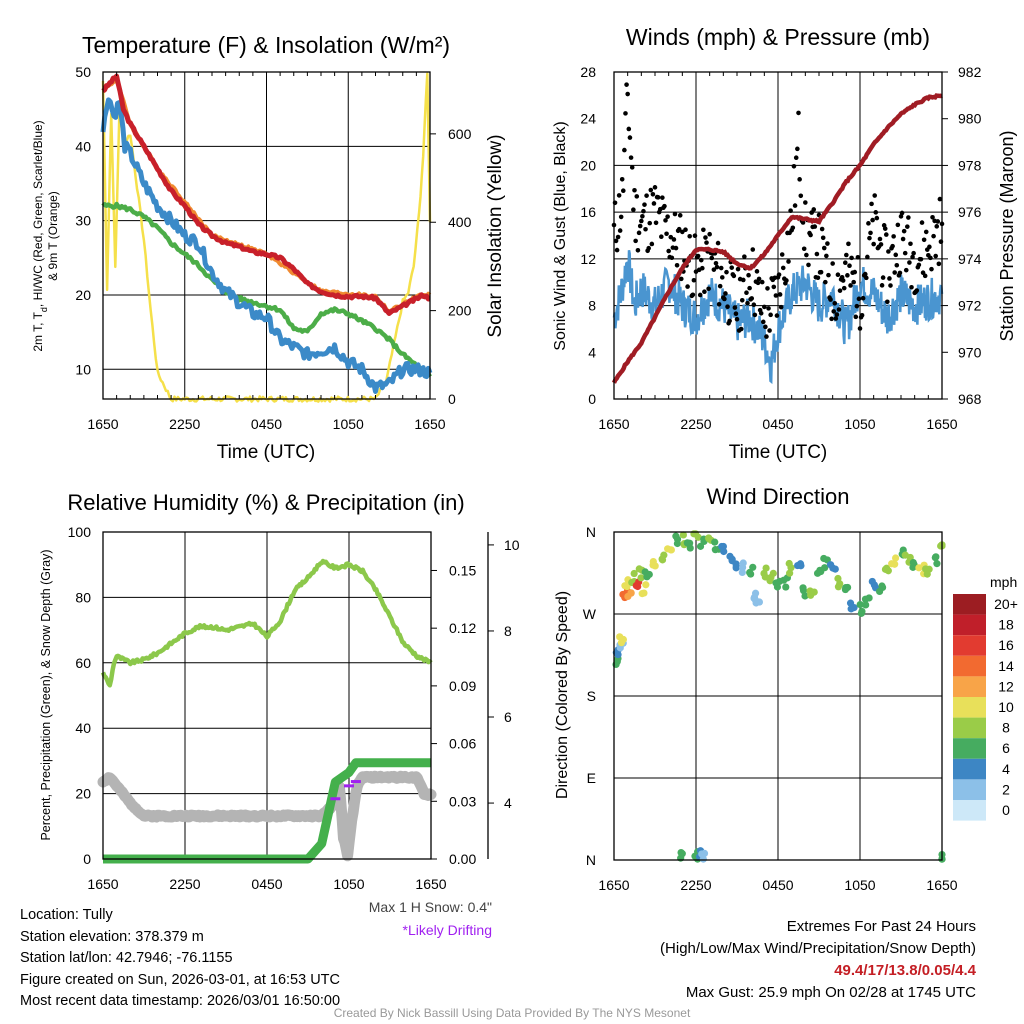  I want to click on y-tick-label: 40, so click(83, 146).